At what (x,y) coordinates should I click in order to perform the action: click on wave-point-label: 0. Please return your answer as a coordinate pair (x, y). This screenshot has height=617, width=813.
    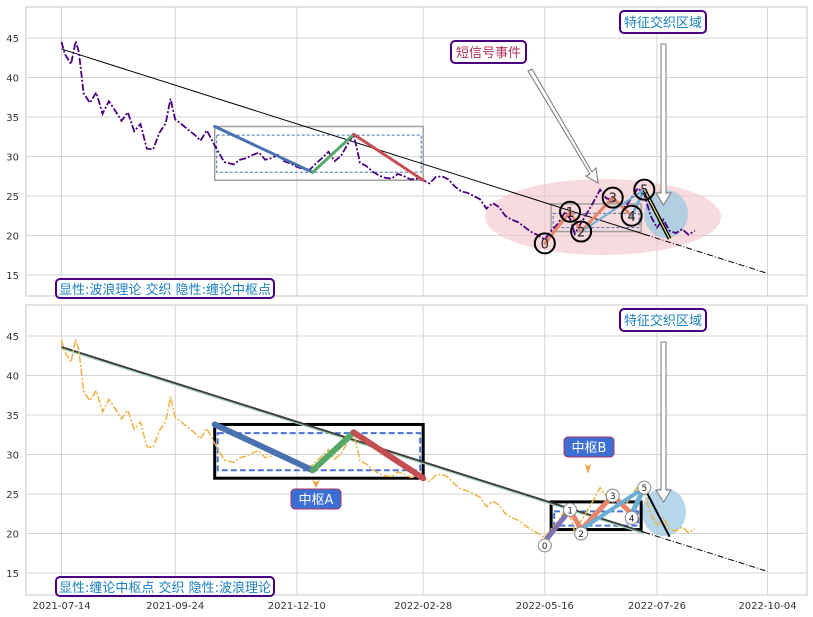
    Looking at the image, I should click on (545, 244).